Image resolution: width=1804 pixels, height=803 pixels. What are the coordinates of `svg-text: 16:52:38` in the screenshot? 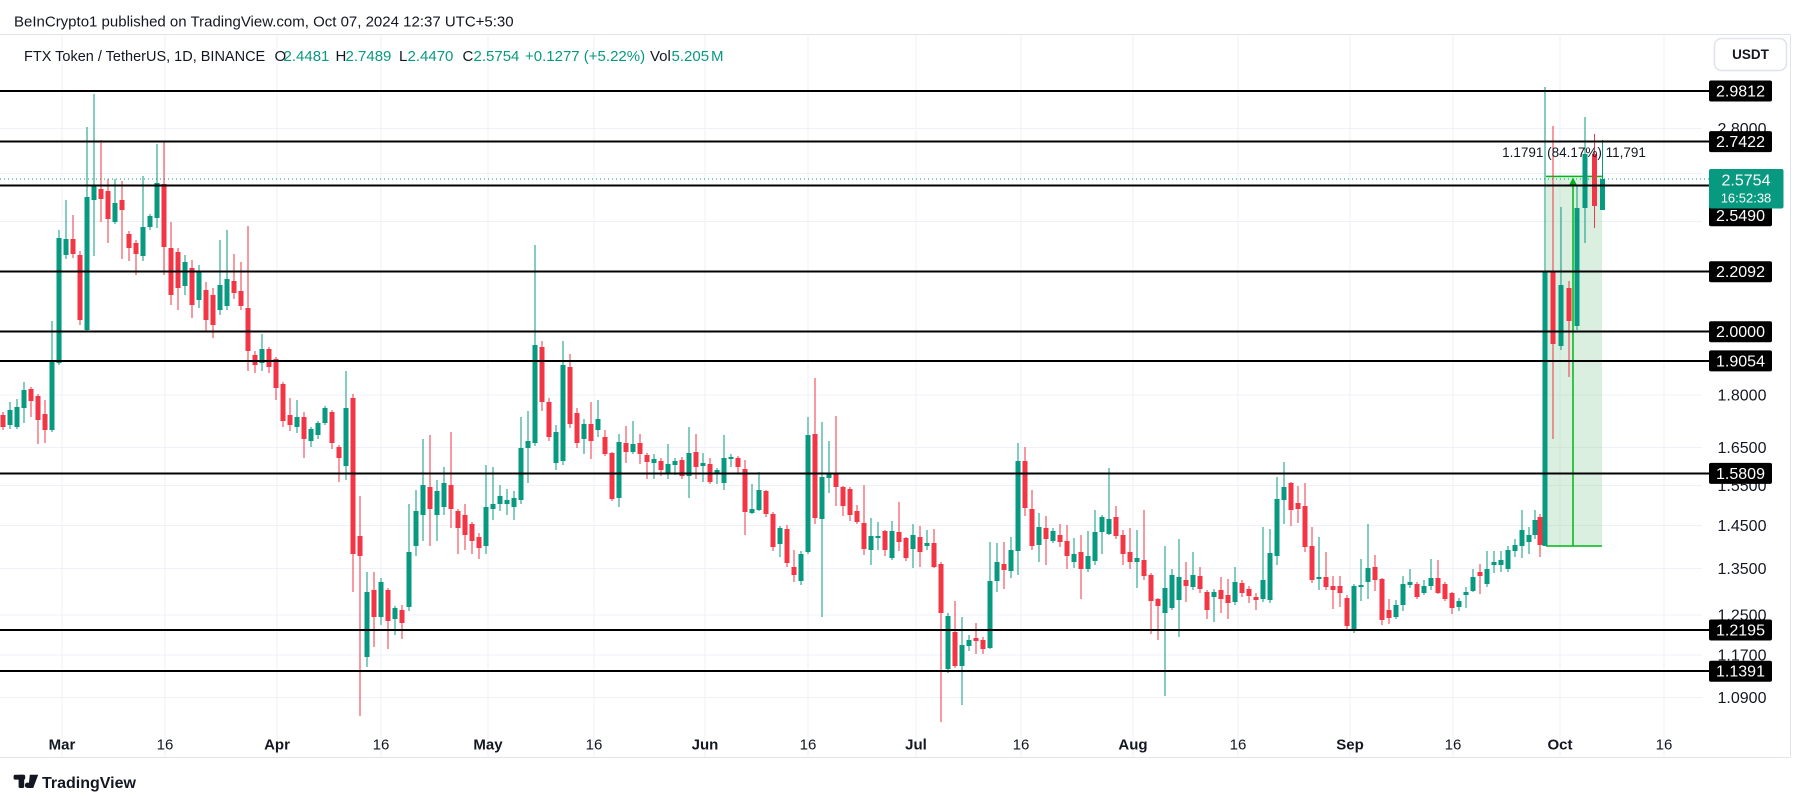 It's located at (1746, 198).